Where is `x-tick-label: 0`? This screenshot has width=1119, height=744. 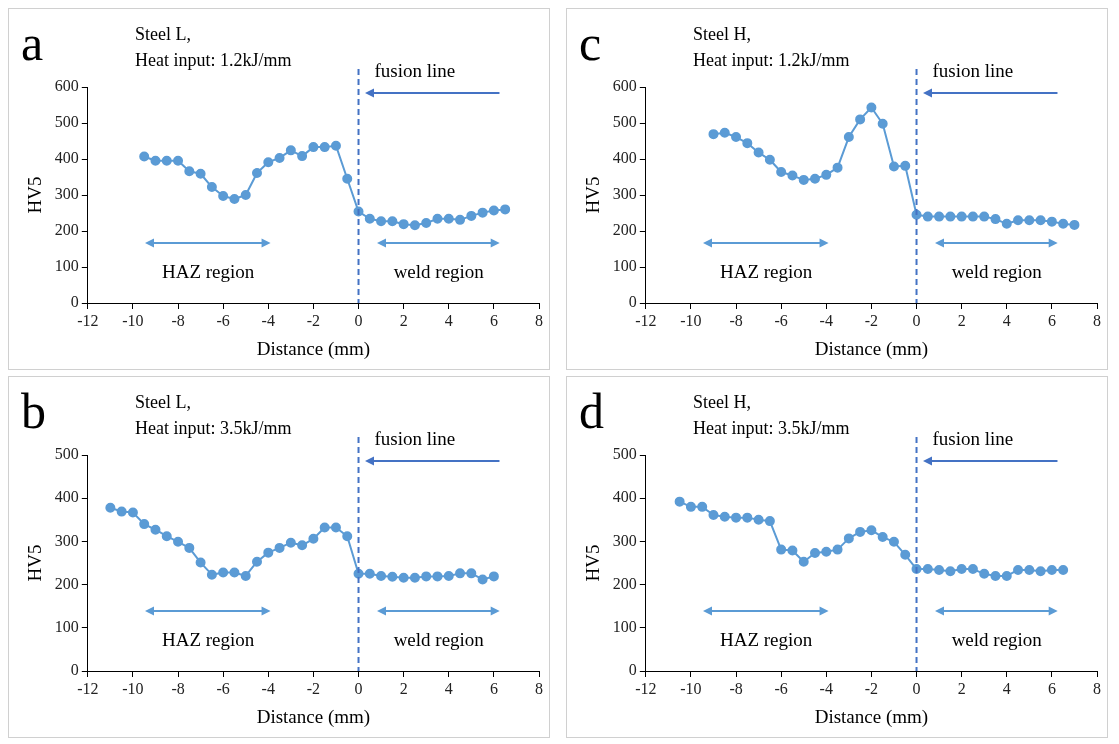 x-tick-label: 0 is located at coordinates (358, 688).